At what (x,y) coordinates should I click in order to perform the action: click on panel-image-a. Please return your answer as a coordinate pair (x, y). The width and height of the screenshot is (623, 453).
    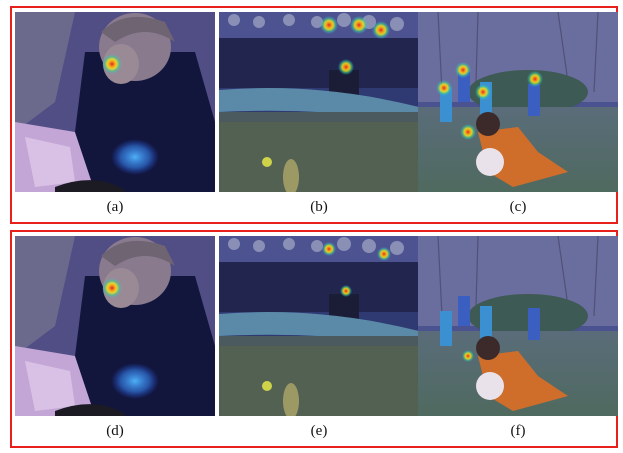
    Looking at the image, I should click on (115, 102).